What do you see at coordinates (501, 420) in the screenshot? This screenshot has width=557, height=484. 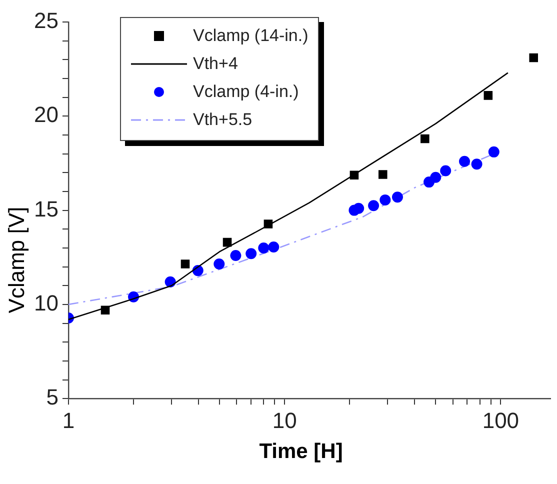 I see `x-tick-label: 100` at bounding box center [501, 420].